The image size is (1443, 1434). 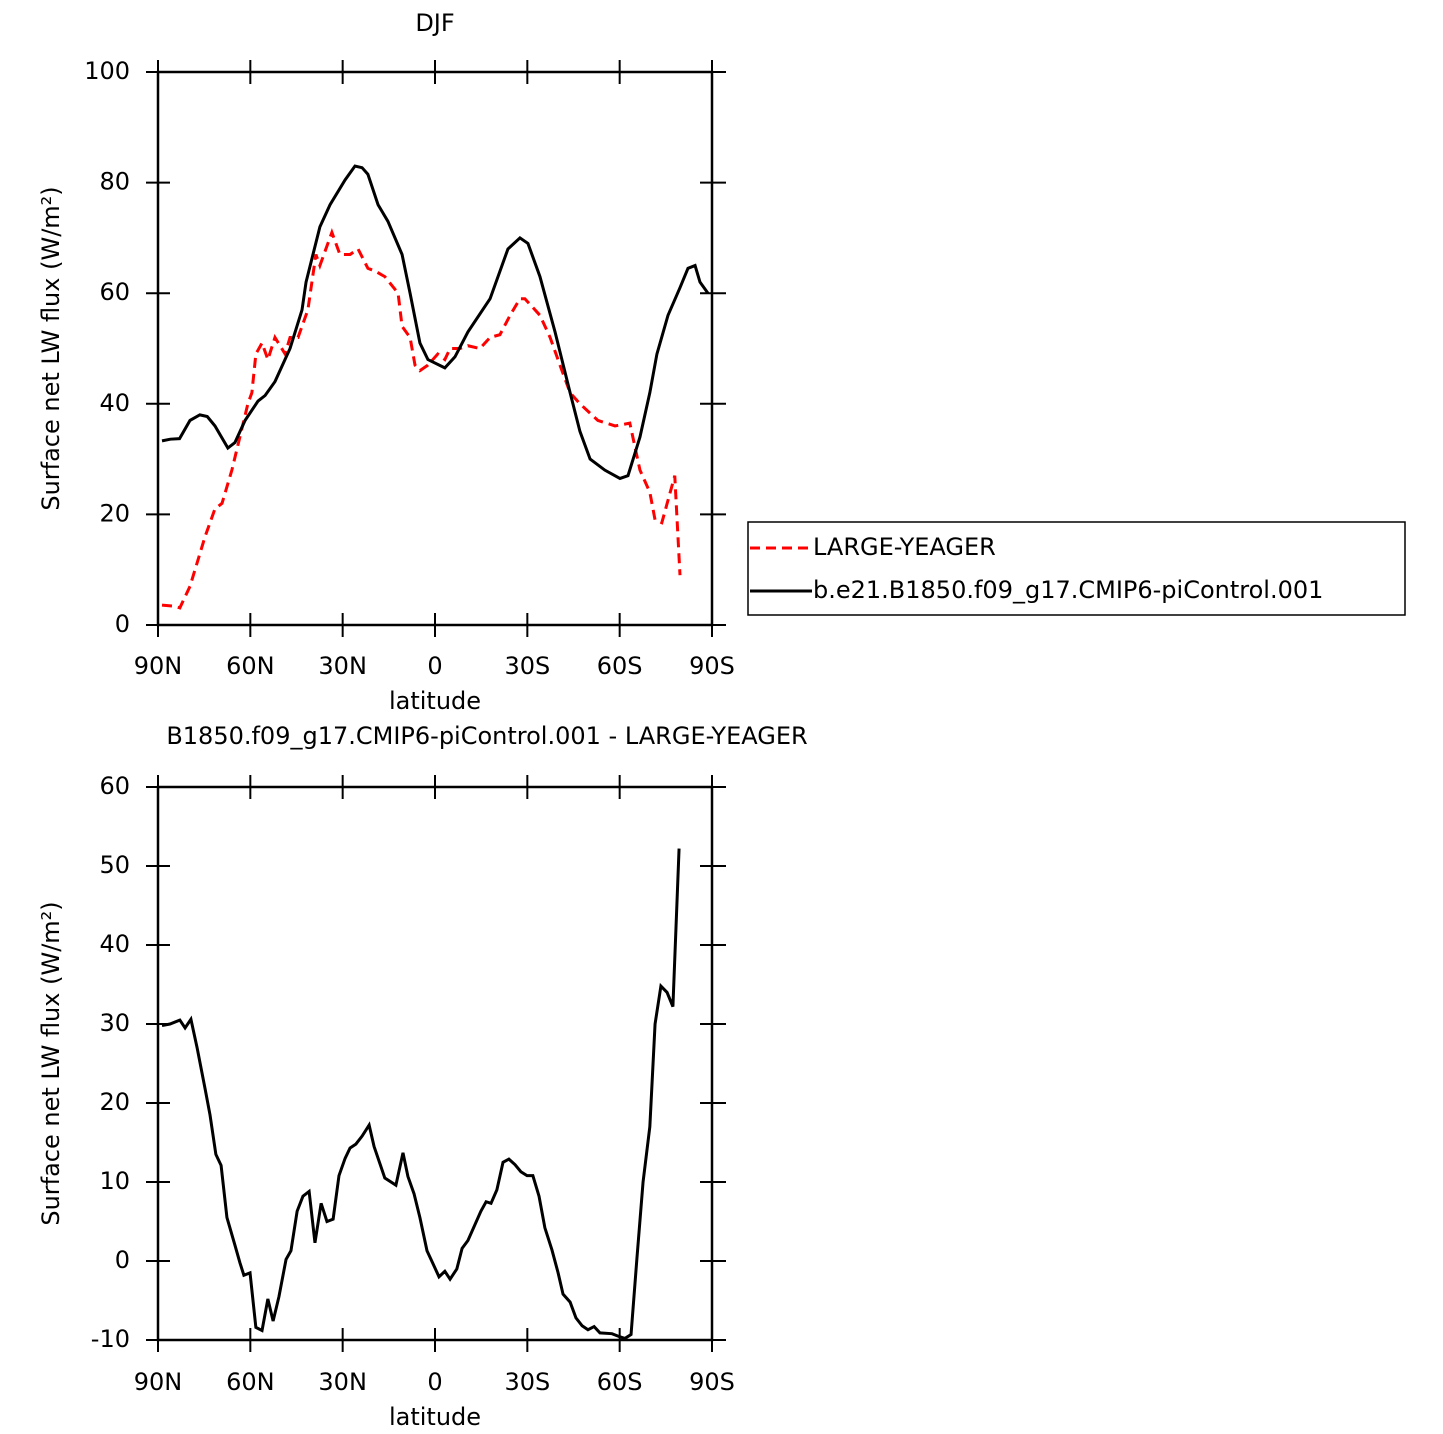 What do you see at coordinates (1076, 568) in the screenshot?
I see `legend-box` at bounding box center [1076, 568].